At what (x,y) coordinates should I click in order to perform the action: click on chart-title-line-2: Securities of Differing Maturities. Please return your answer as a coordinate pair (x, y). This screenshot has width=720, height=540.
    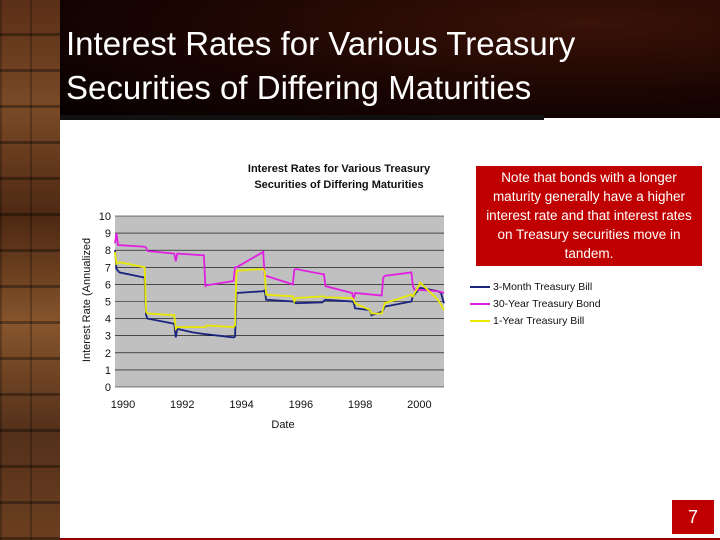
    Looking at the image, I should click on (338, 185).